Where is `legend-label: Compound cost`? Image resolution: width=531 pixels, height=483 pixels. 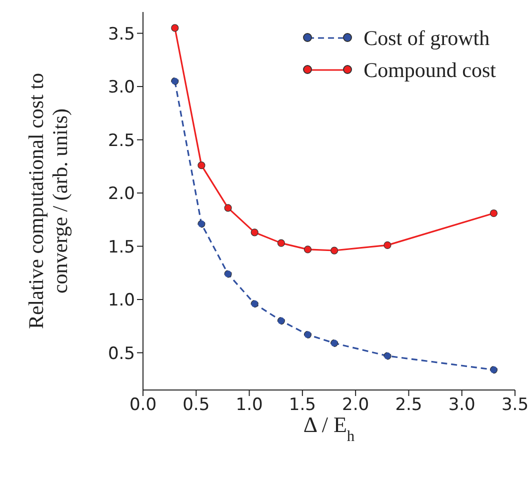
legend-label: Compound cost is located at coordinates (430, 70).